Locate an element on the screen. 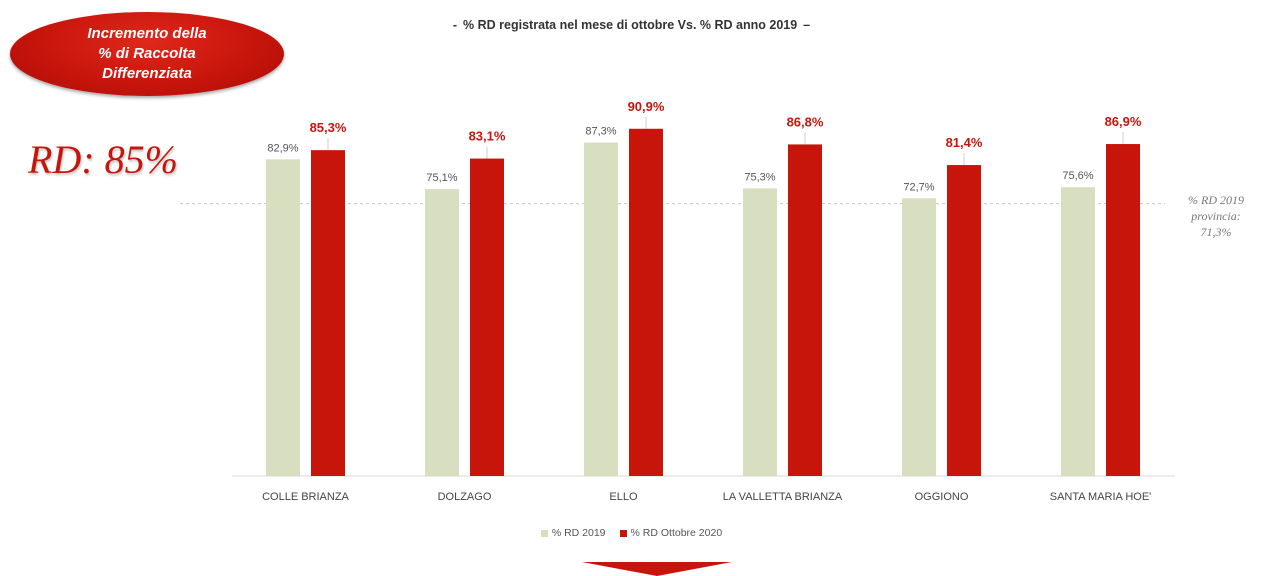  title-suffix: – is located at coordinates (807, 25).